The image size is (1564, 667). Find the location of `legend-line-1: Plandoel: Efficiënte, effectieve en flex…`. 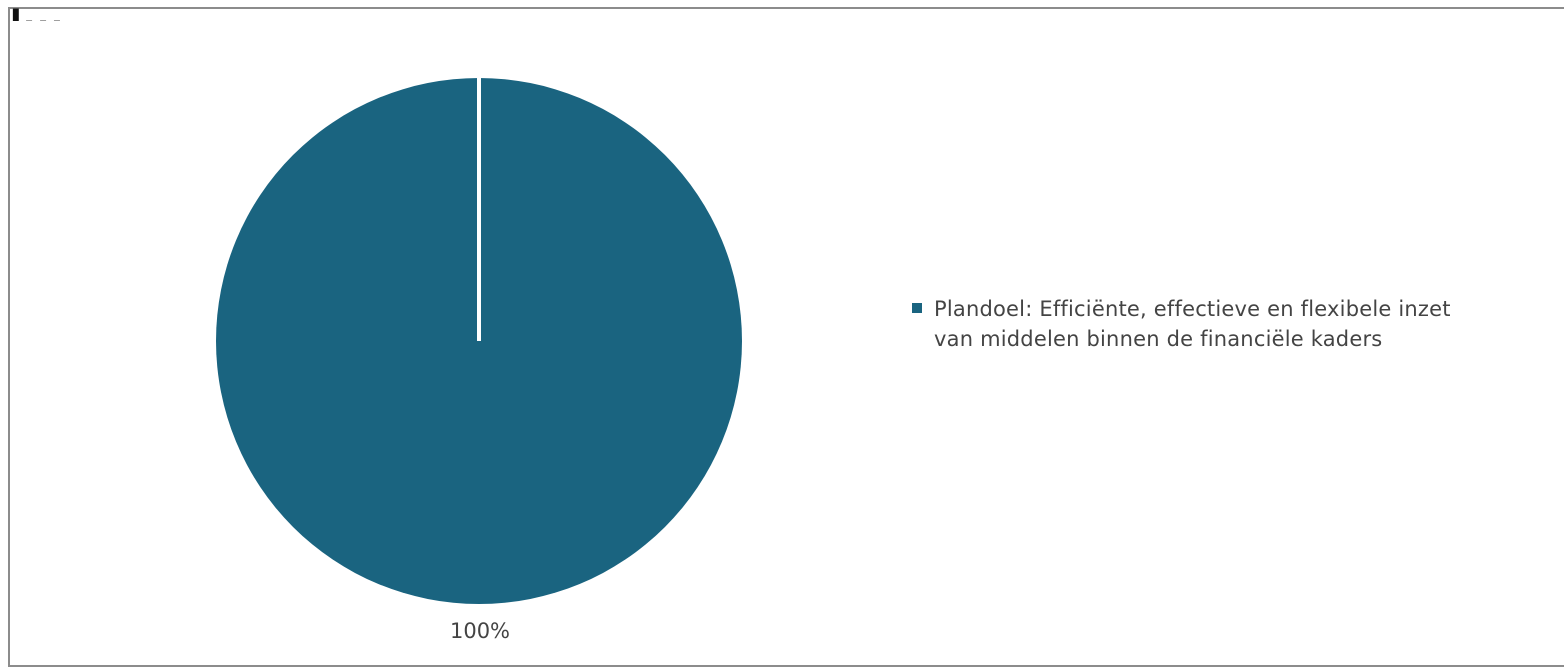

legend-line-1: Plandoel: Efficiënte, effectieve en flex… is located at coordinates (1192, 309).